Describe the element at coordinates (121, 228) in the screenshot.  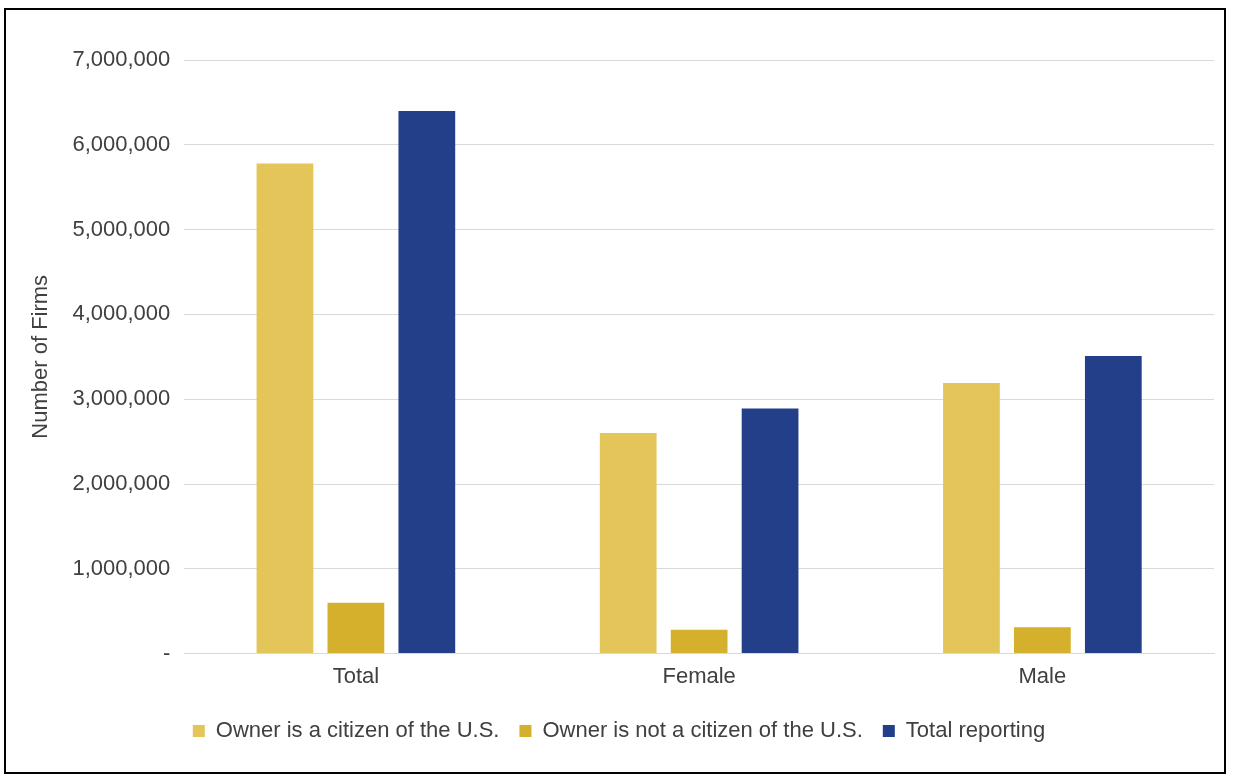
I see `y-tick-label: 5,000,000` at that location.